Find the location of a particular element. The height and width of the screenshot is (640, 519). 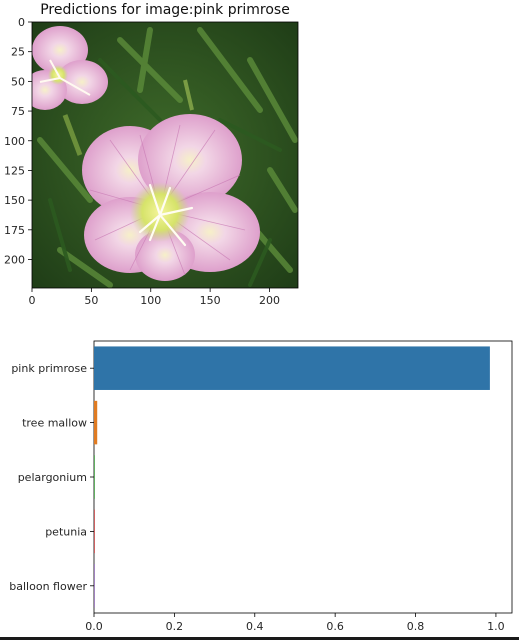

image-ytick: 25 is located at coordinates (21, 52).